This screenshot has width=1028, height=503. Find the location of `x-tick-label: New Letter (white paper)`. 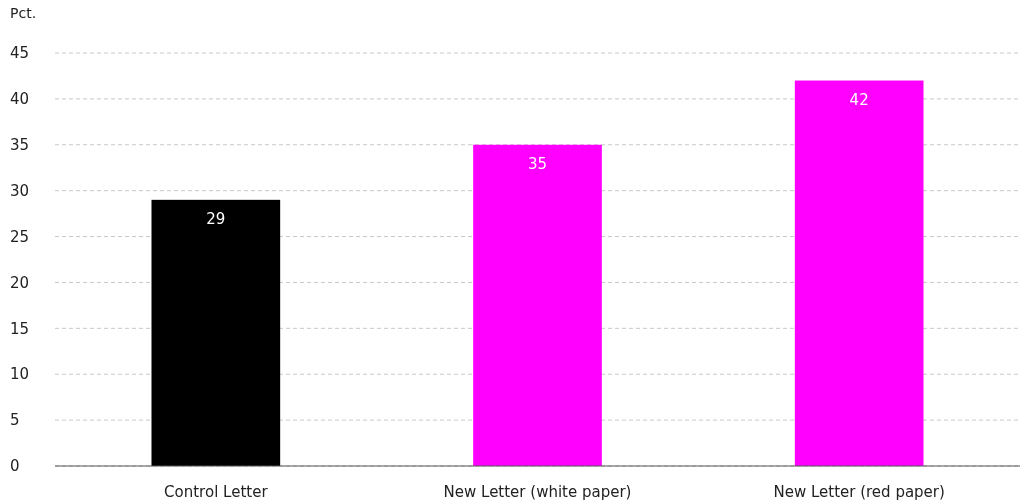

x-tick-label: New Letter (white paper) is located at coordinates (537, 492).